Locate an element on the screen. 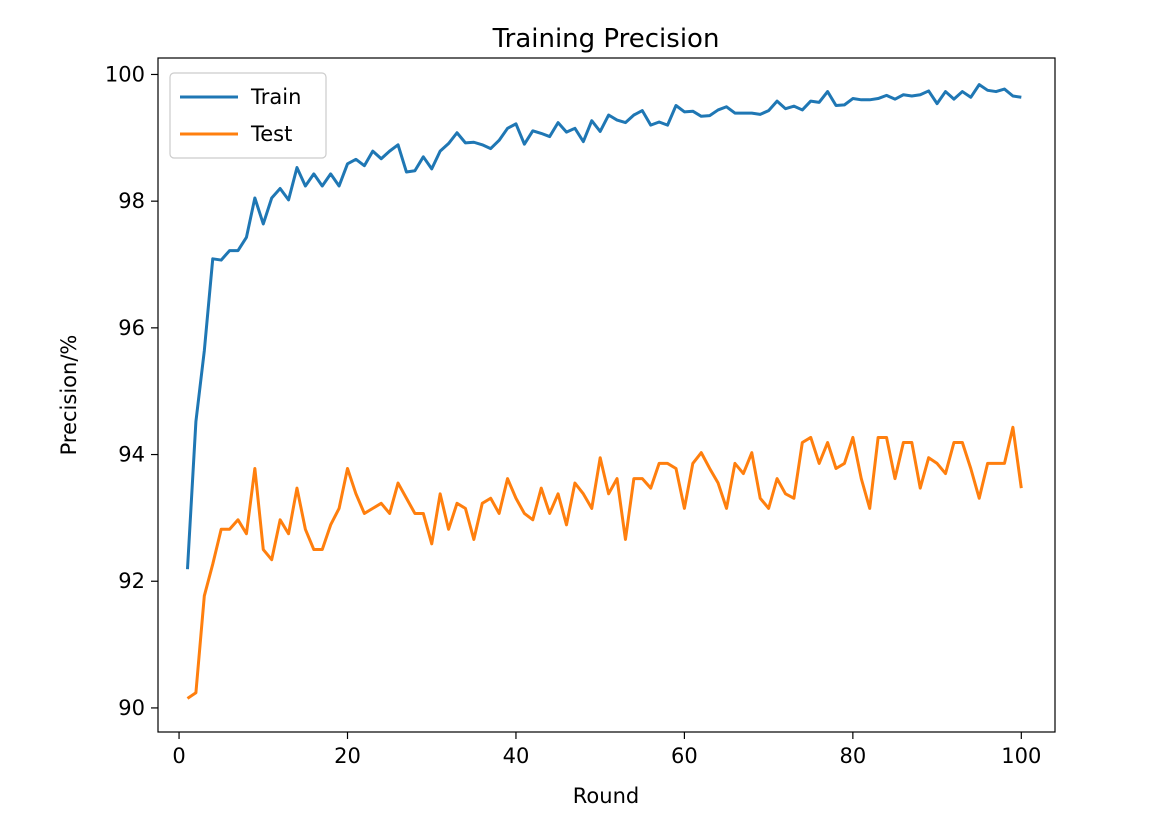 This screenshot has width=1150, height=832. legend-box is located at coordinates (248, 115).